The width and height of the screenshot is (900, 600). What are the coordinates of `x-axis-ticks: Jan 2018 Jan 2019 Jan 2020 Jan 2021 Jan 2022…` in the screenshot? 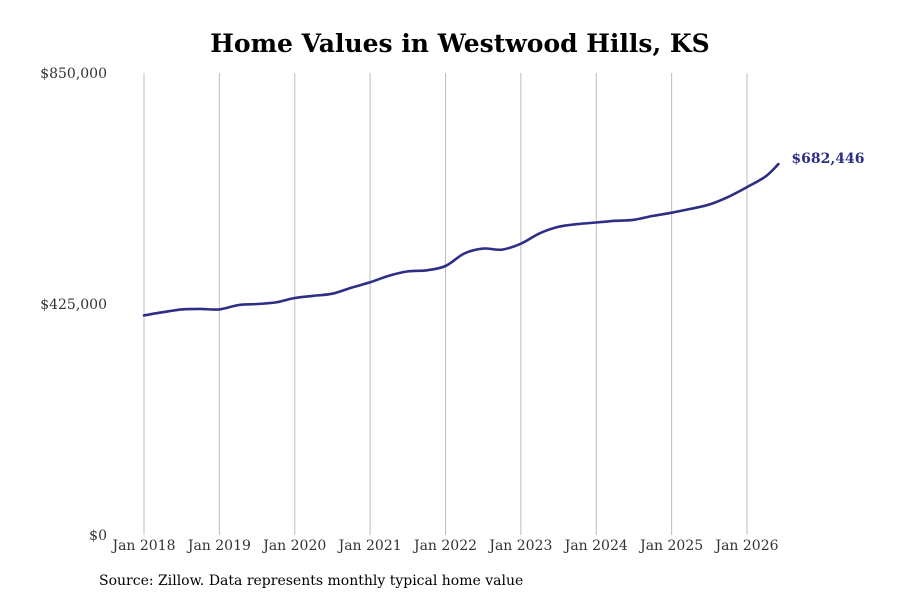 It's located at (444, 546).